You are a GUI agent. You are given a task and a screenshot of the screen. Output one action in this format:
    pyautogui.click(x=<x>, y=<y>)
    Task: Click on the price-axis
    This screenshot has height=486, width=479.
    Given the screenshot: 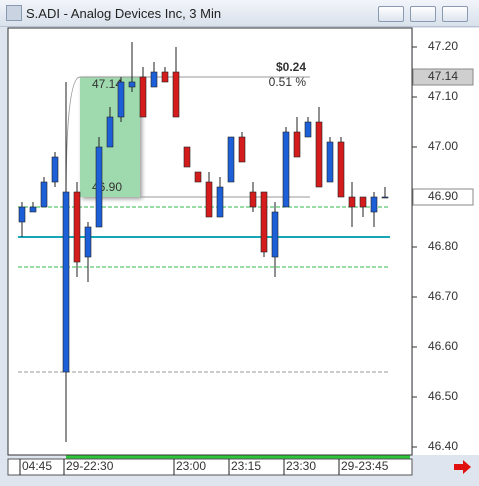 What is the action you would take?
    pyautogui.click(x=446, y=241)
    